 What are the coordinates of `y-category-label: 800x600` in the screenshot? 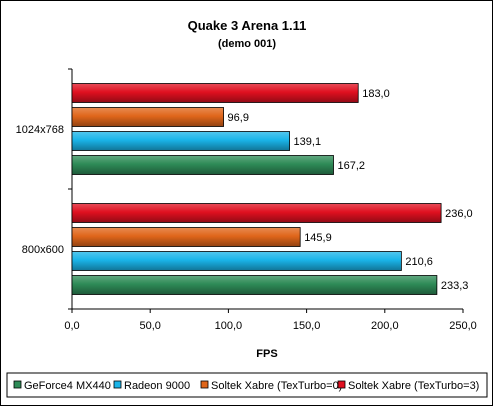 It's located at (43, 250).